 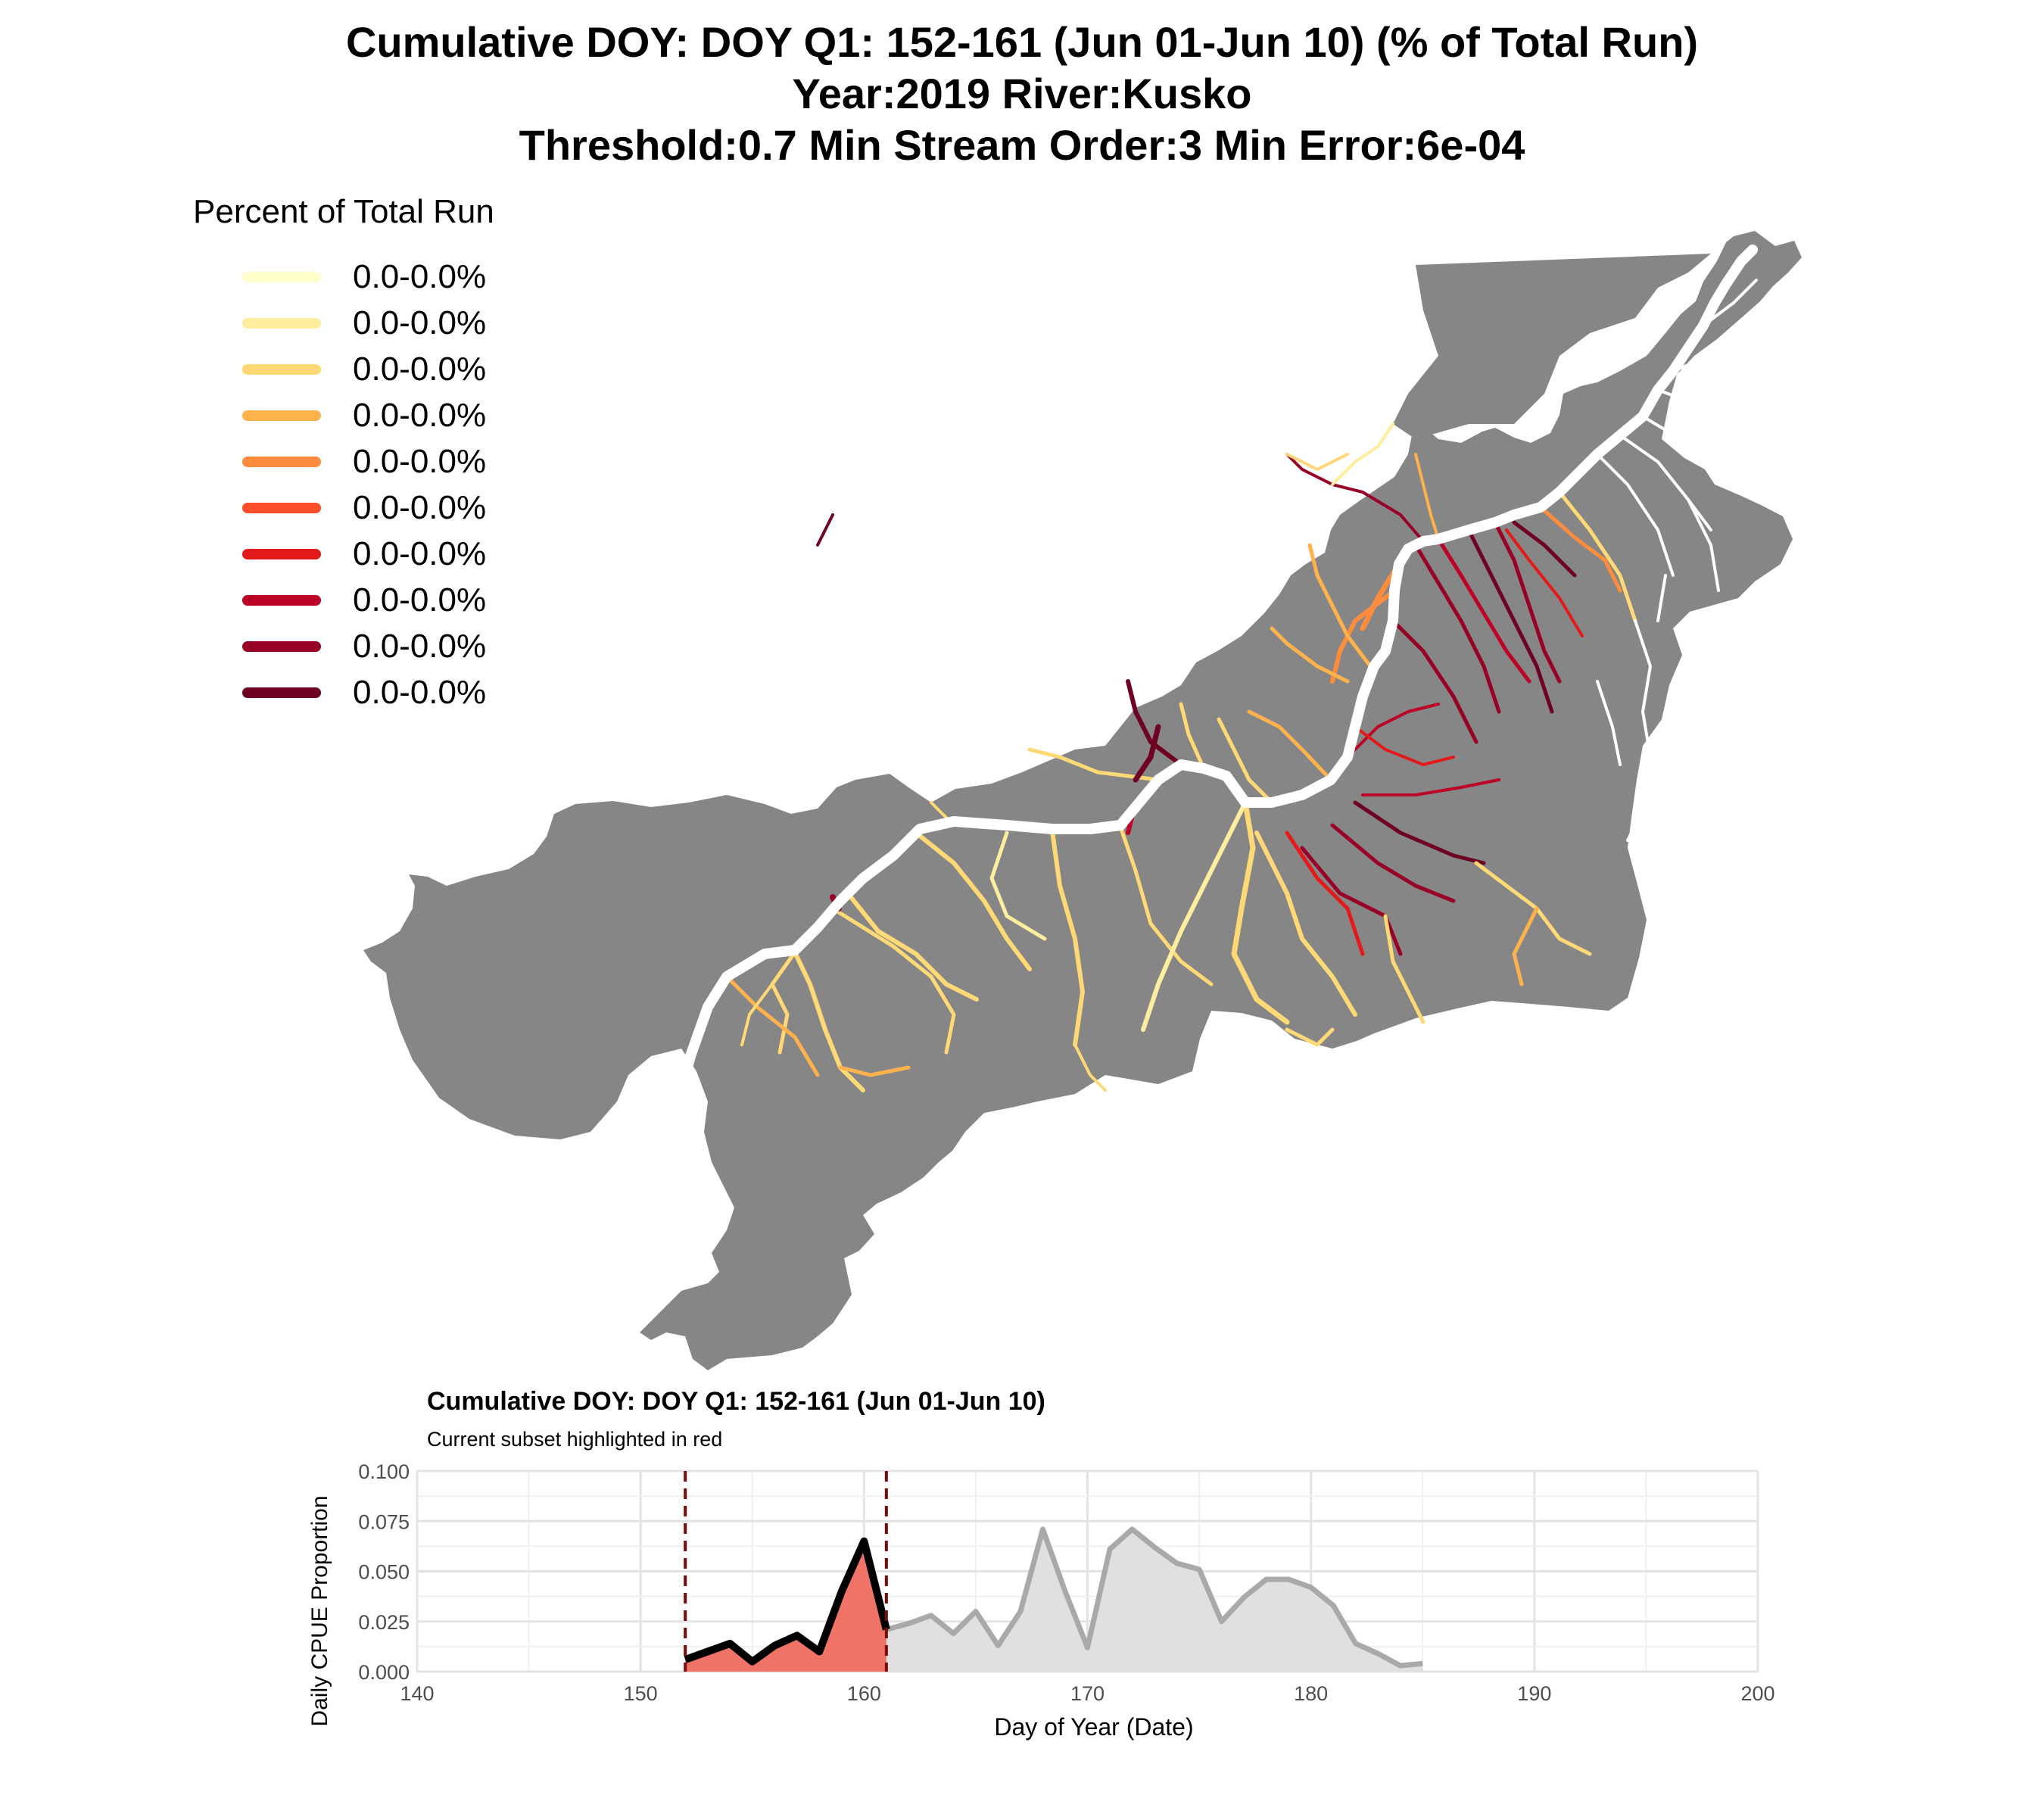 What do you see at coordinates (641, 1693) in the screenshot?
I see `x-tick-label: 150` at bounding box center [641, 1693].